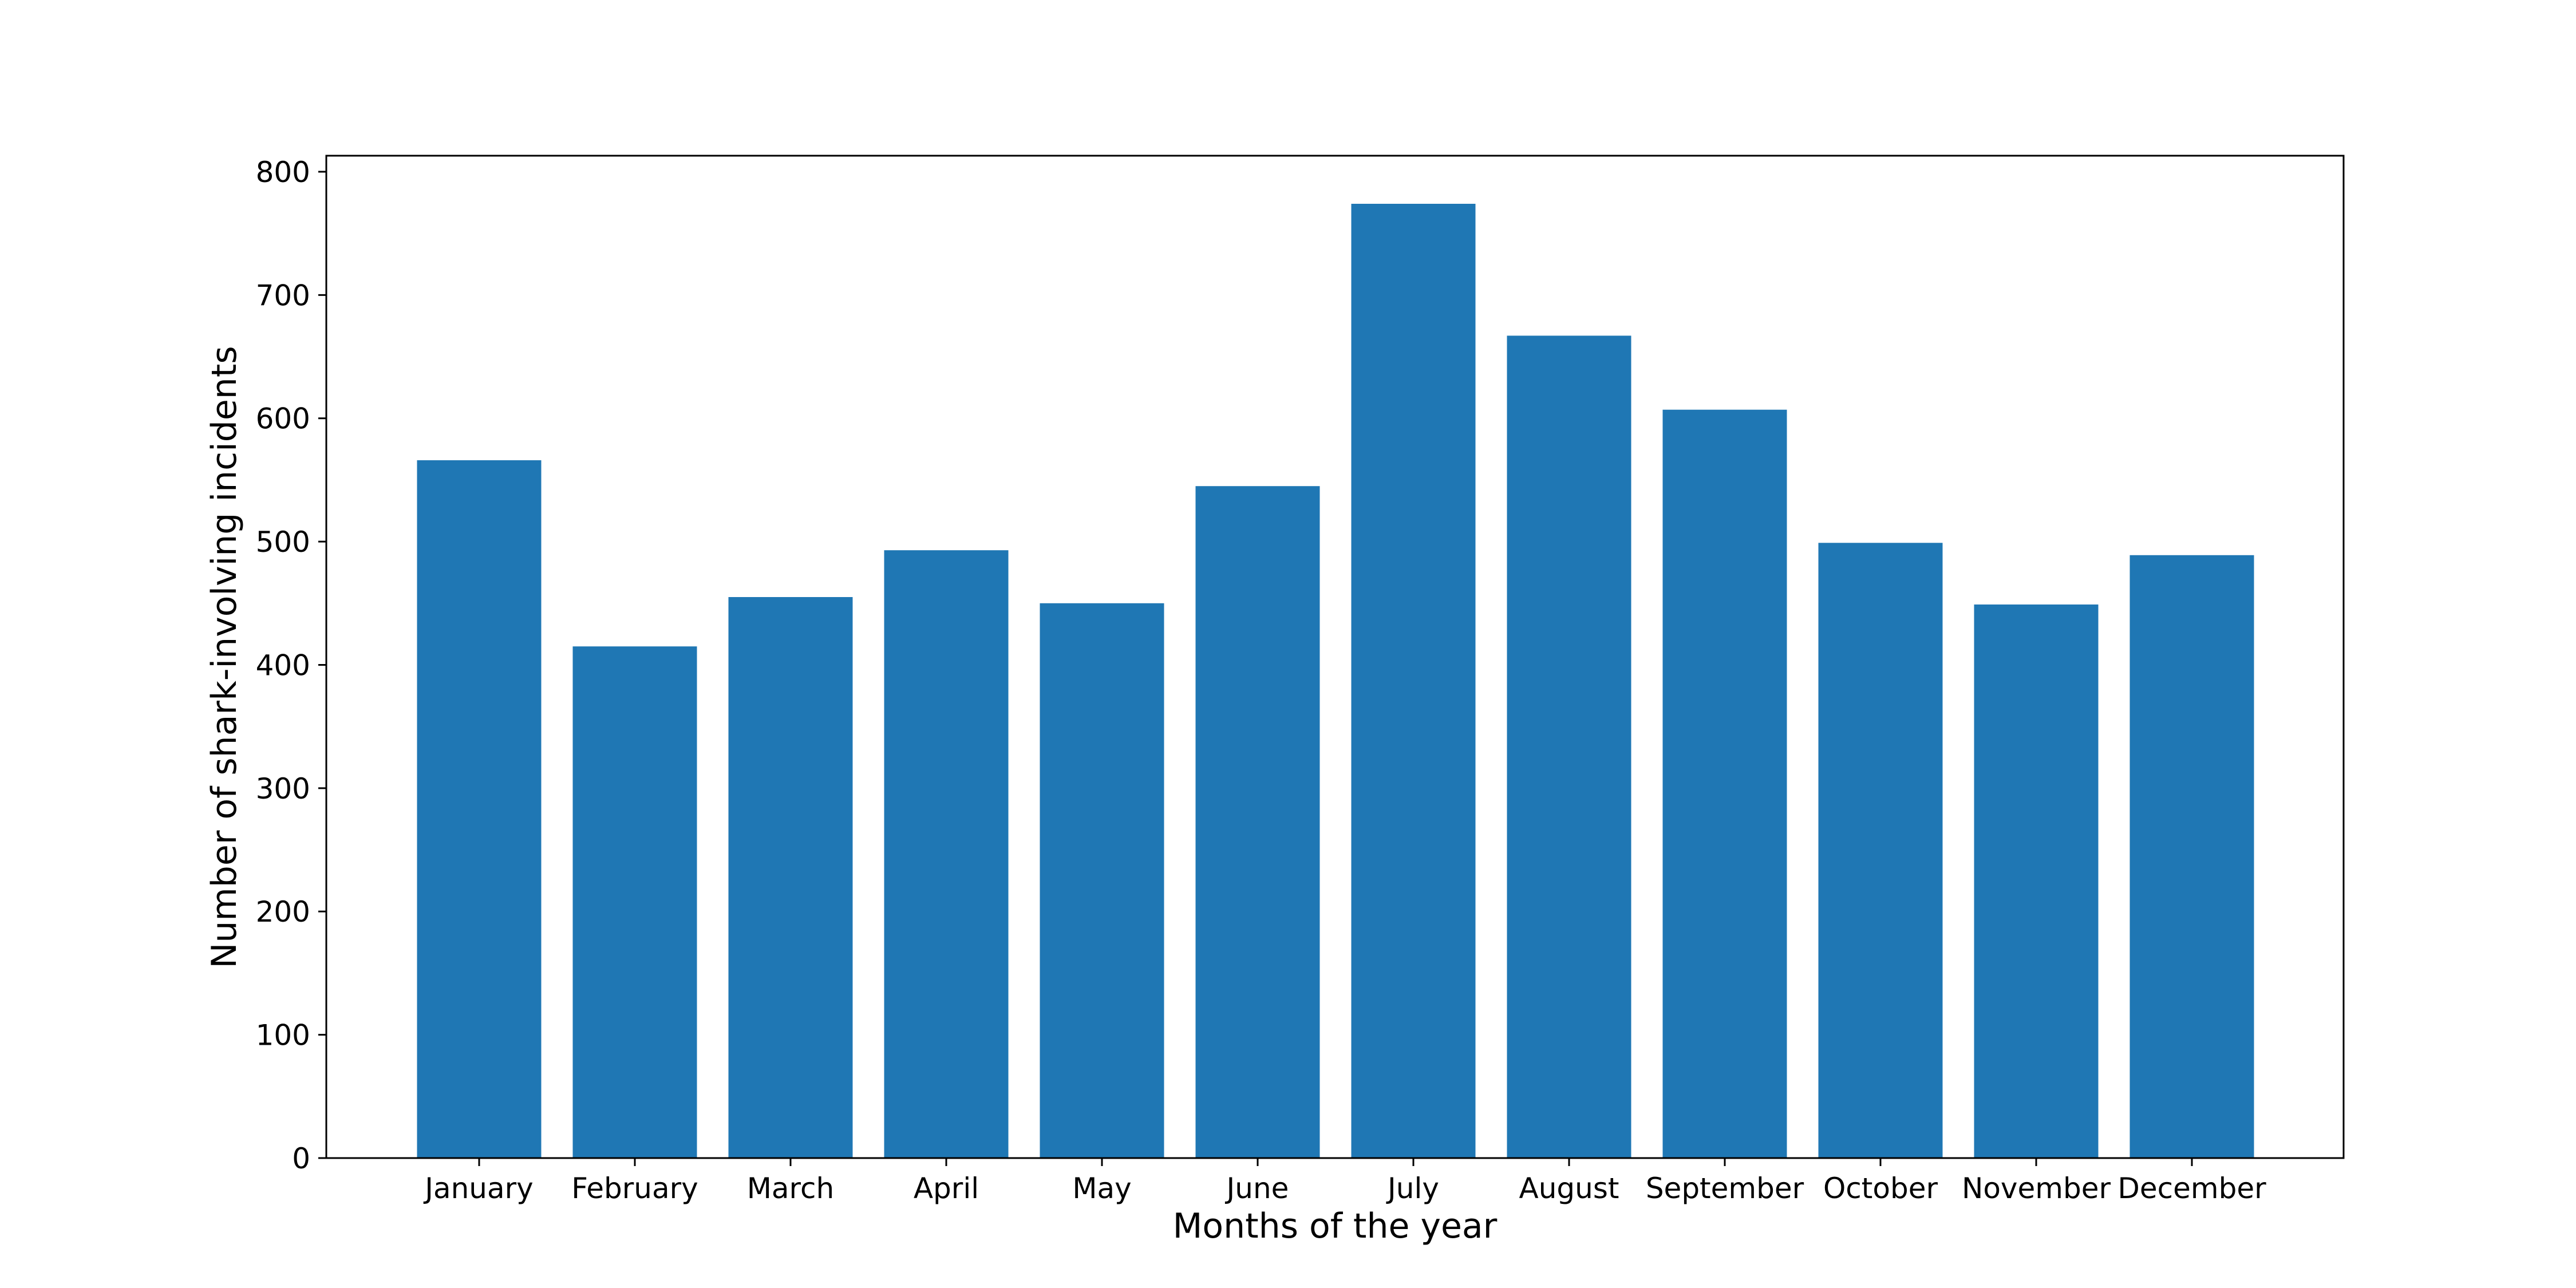 Image resolution: width=2576 pixels, height=1288 pixels. Describe the element at coordinates (790, 877) in the screenshot. I see `bar-march` at that location.